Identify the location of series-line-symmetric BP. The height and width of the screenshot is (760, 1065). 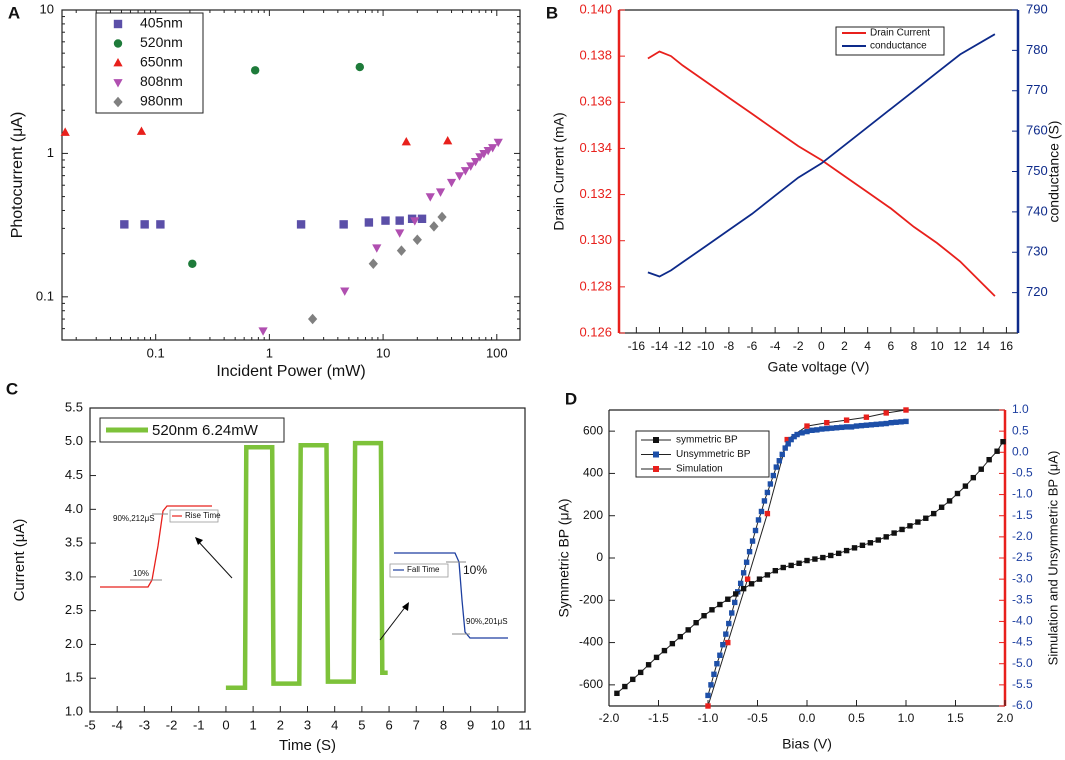
(810, 567).